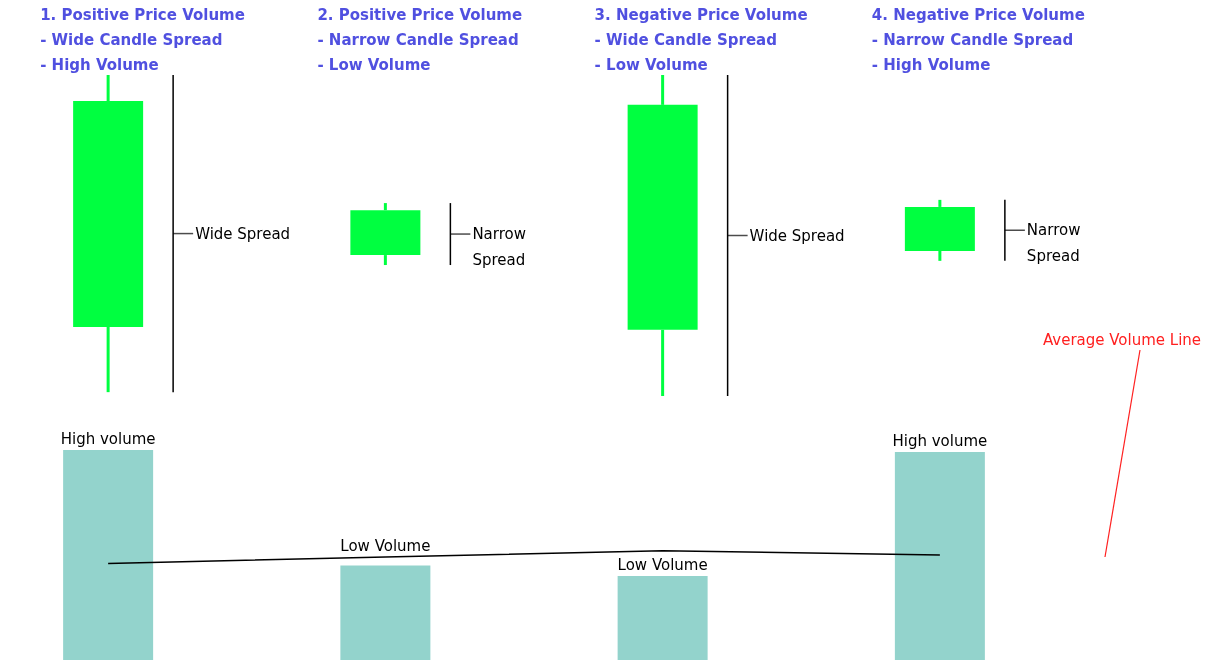  I want to click on annotation: Average Volume Line, so click(1122, 340).